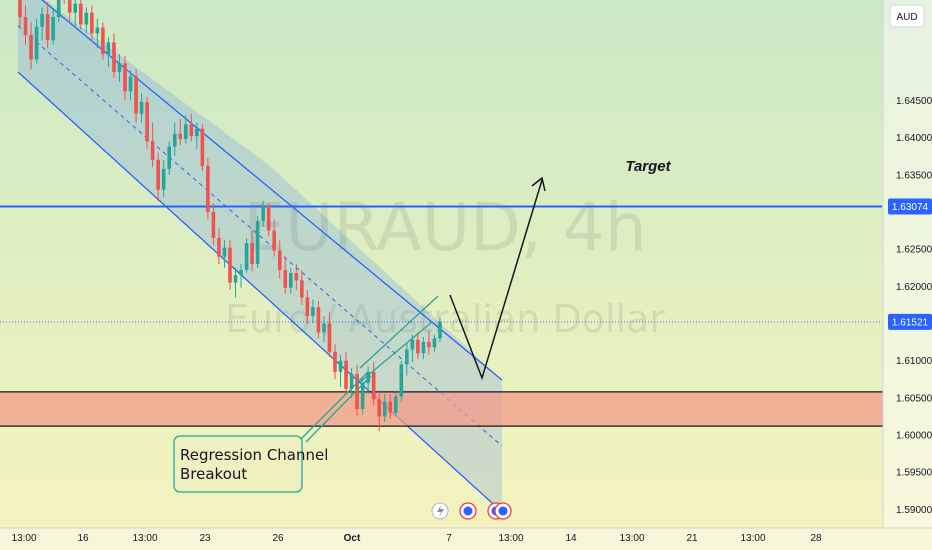  What do you see at coordinates (910, 206) in the screenshot?
I see `price-badge: 1.63074` at bounding box center [910, 206].